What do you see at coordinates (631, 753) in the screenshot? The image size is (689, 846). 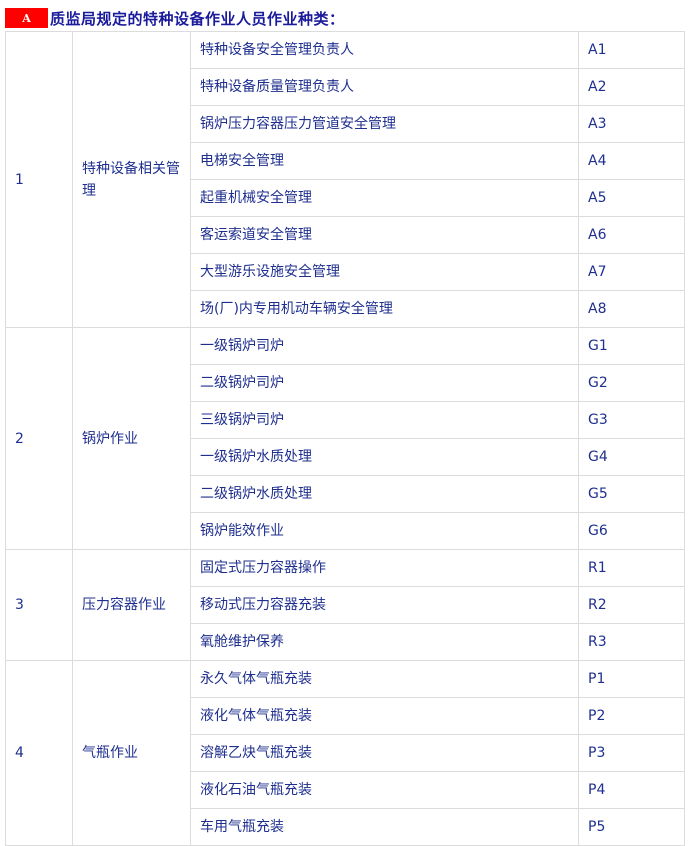 I see `item-code-cell: P3` at bounding box center [631, 753].